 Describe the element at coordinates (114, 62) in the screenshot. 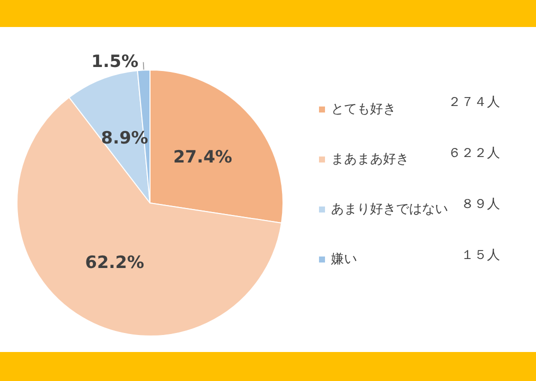

I see `data-label: 1.5%` at that location.